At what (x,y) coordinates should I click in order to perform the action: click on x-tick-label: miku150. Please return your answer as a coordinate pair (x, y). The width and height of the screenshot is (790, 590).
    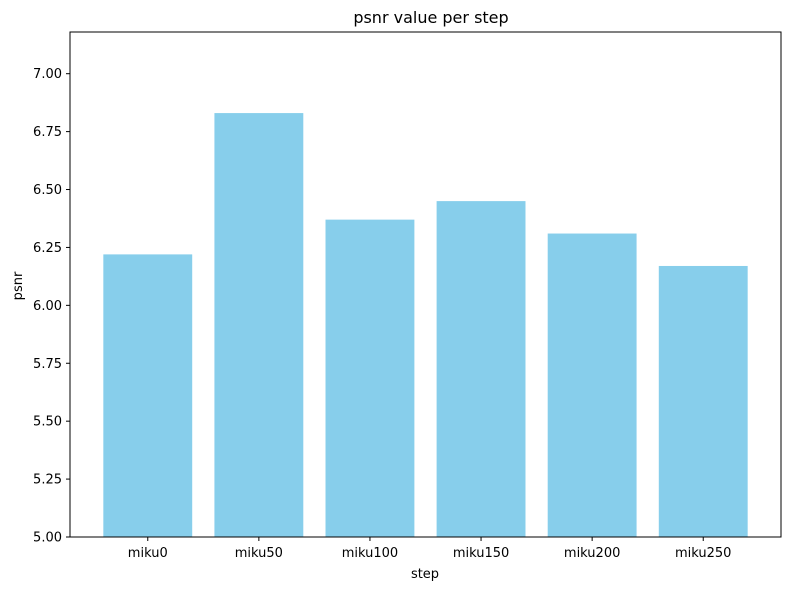
    Looking at the image, I should click on (481, 553).